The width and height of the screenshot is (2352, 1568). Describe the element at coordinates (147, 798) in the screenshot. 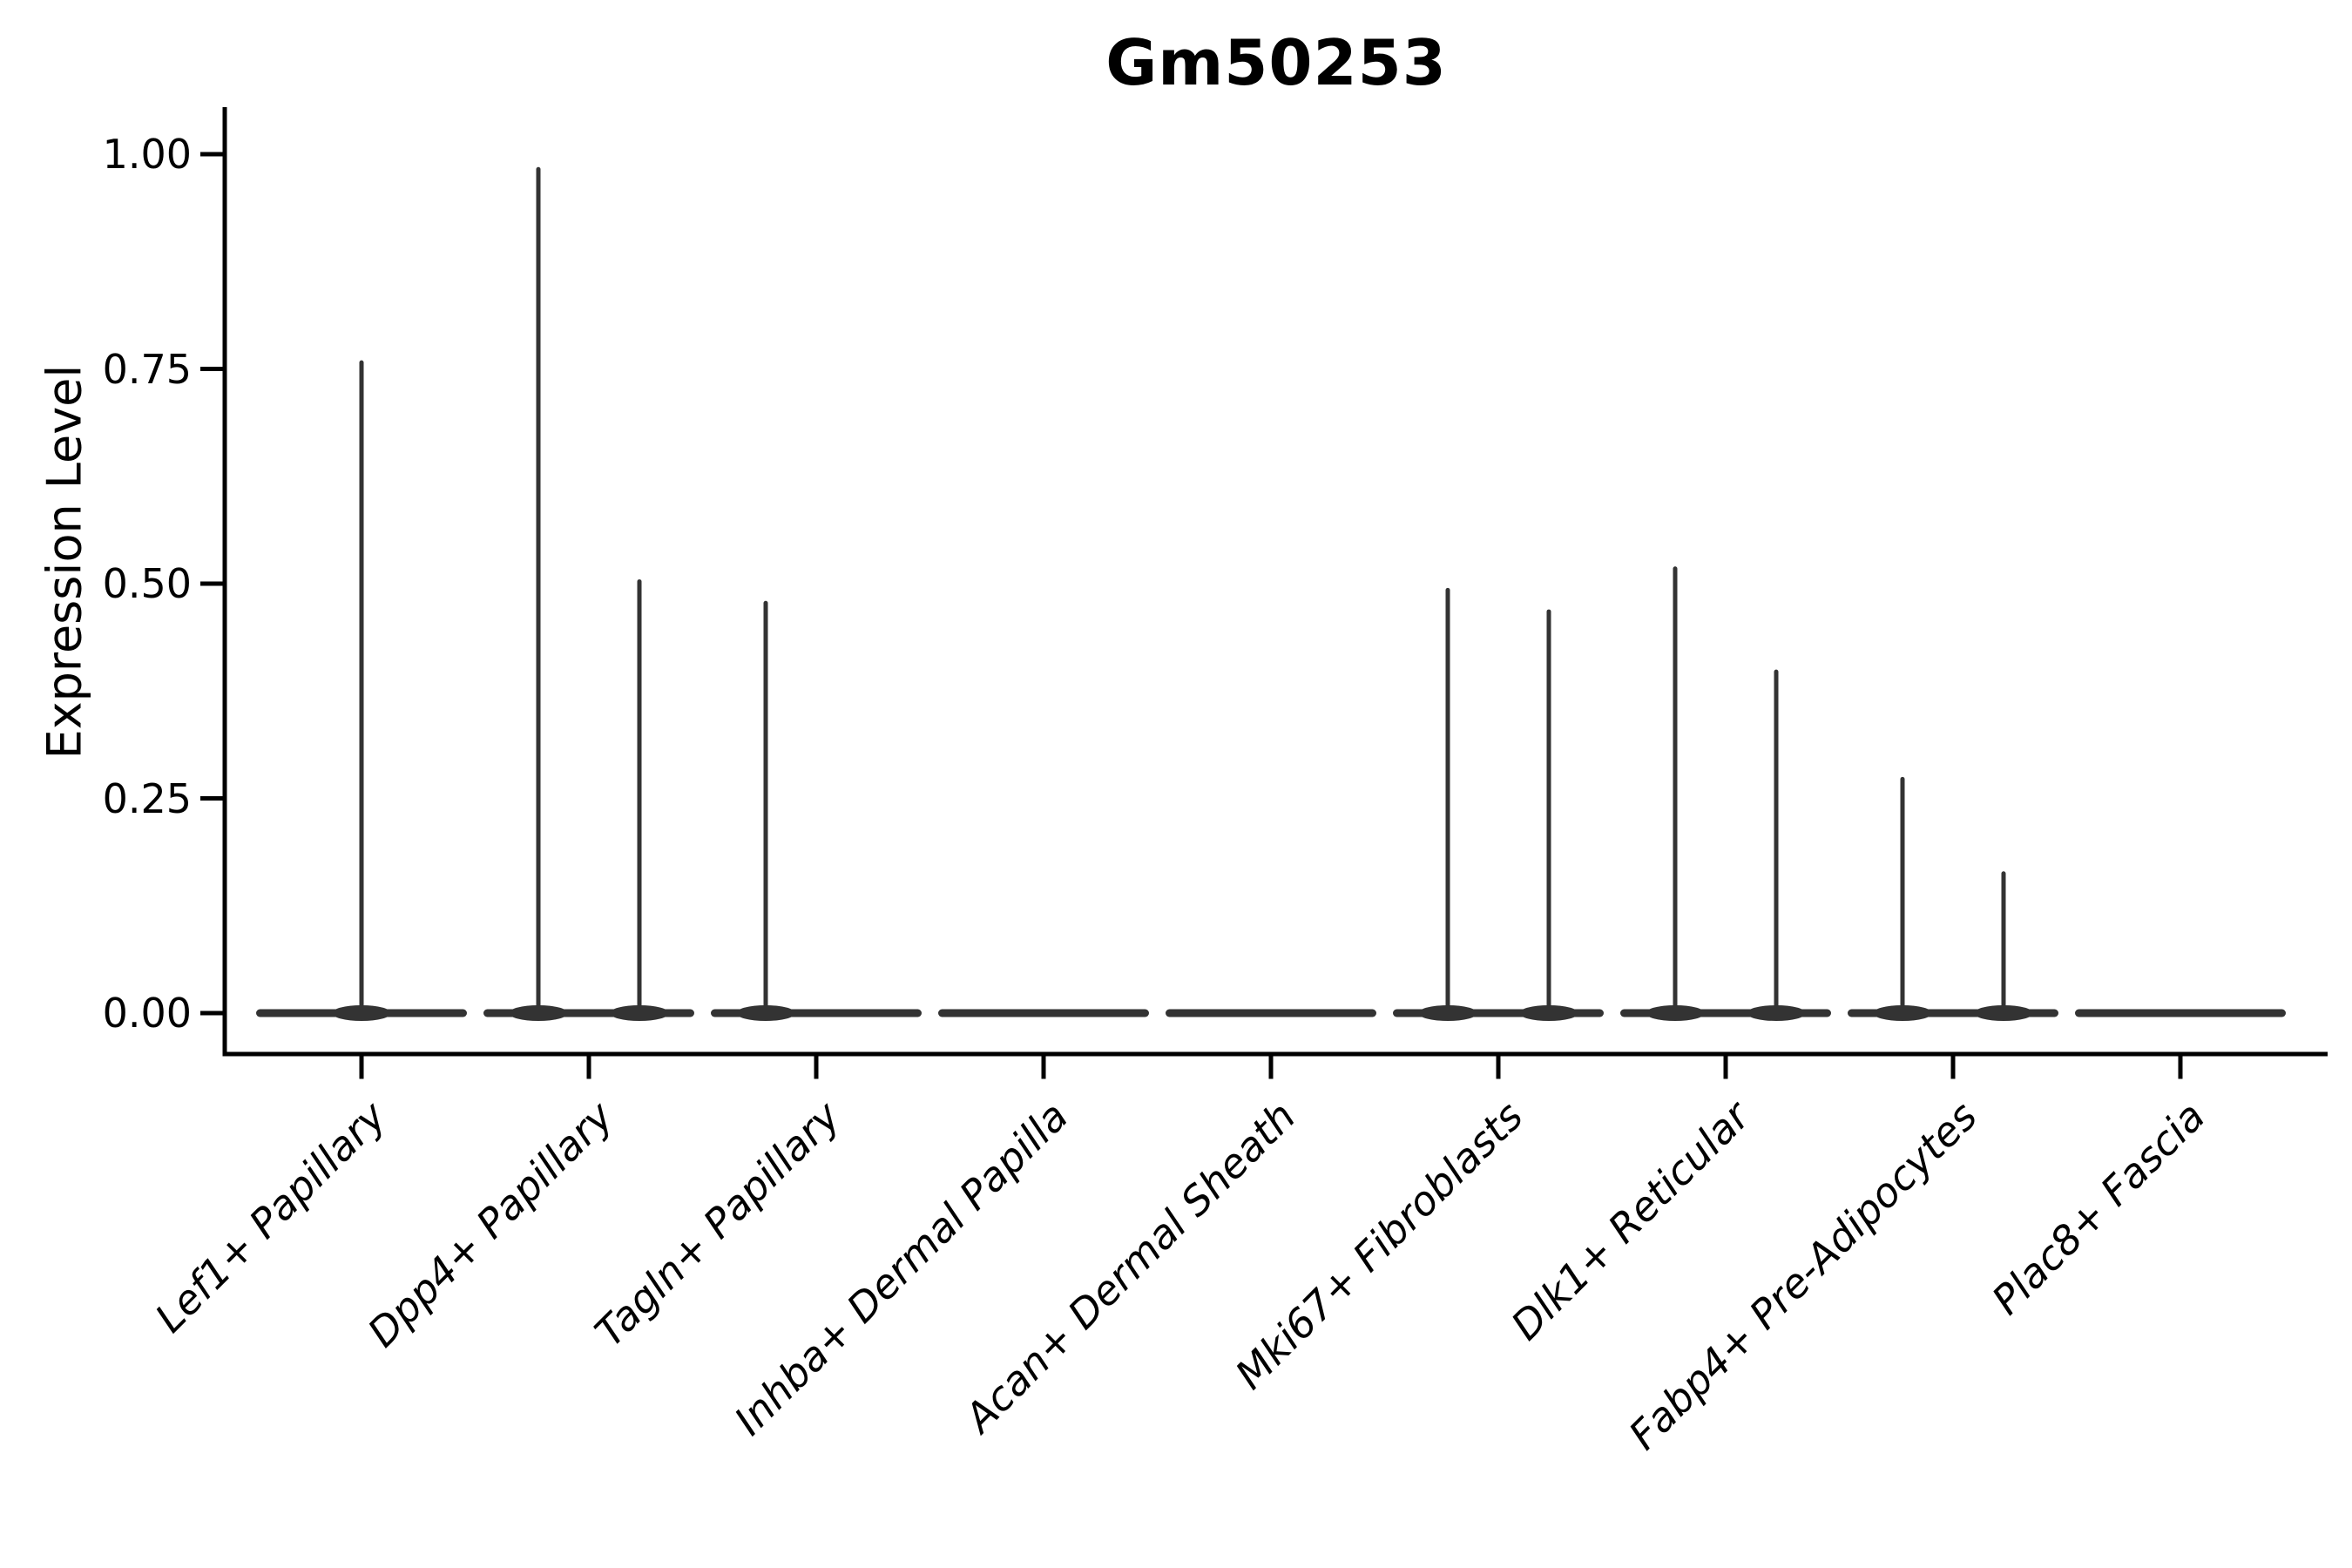

I see `y-tick-label: 0.25` at that location.